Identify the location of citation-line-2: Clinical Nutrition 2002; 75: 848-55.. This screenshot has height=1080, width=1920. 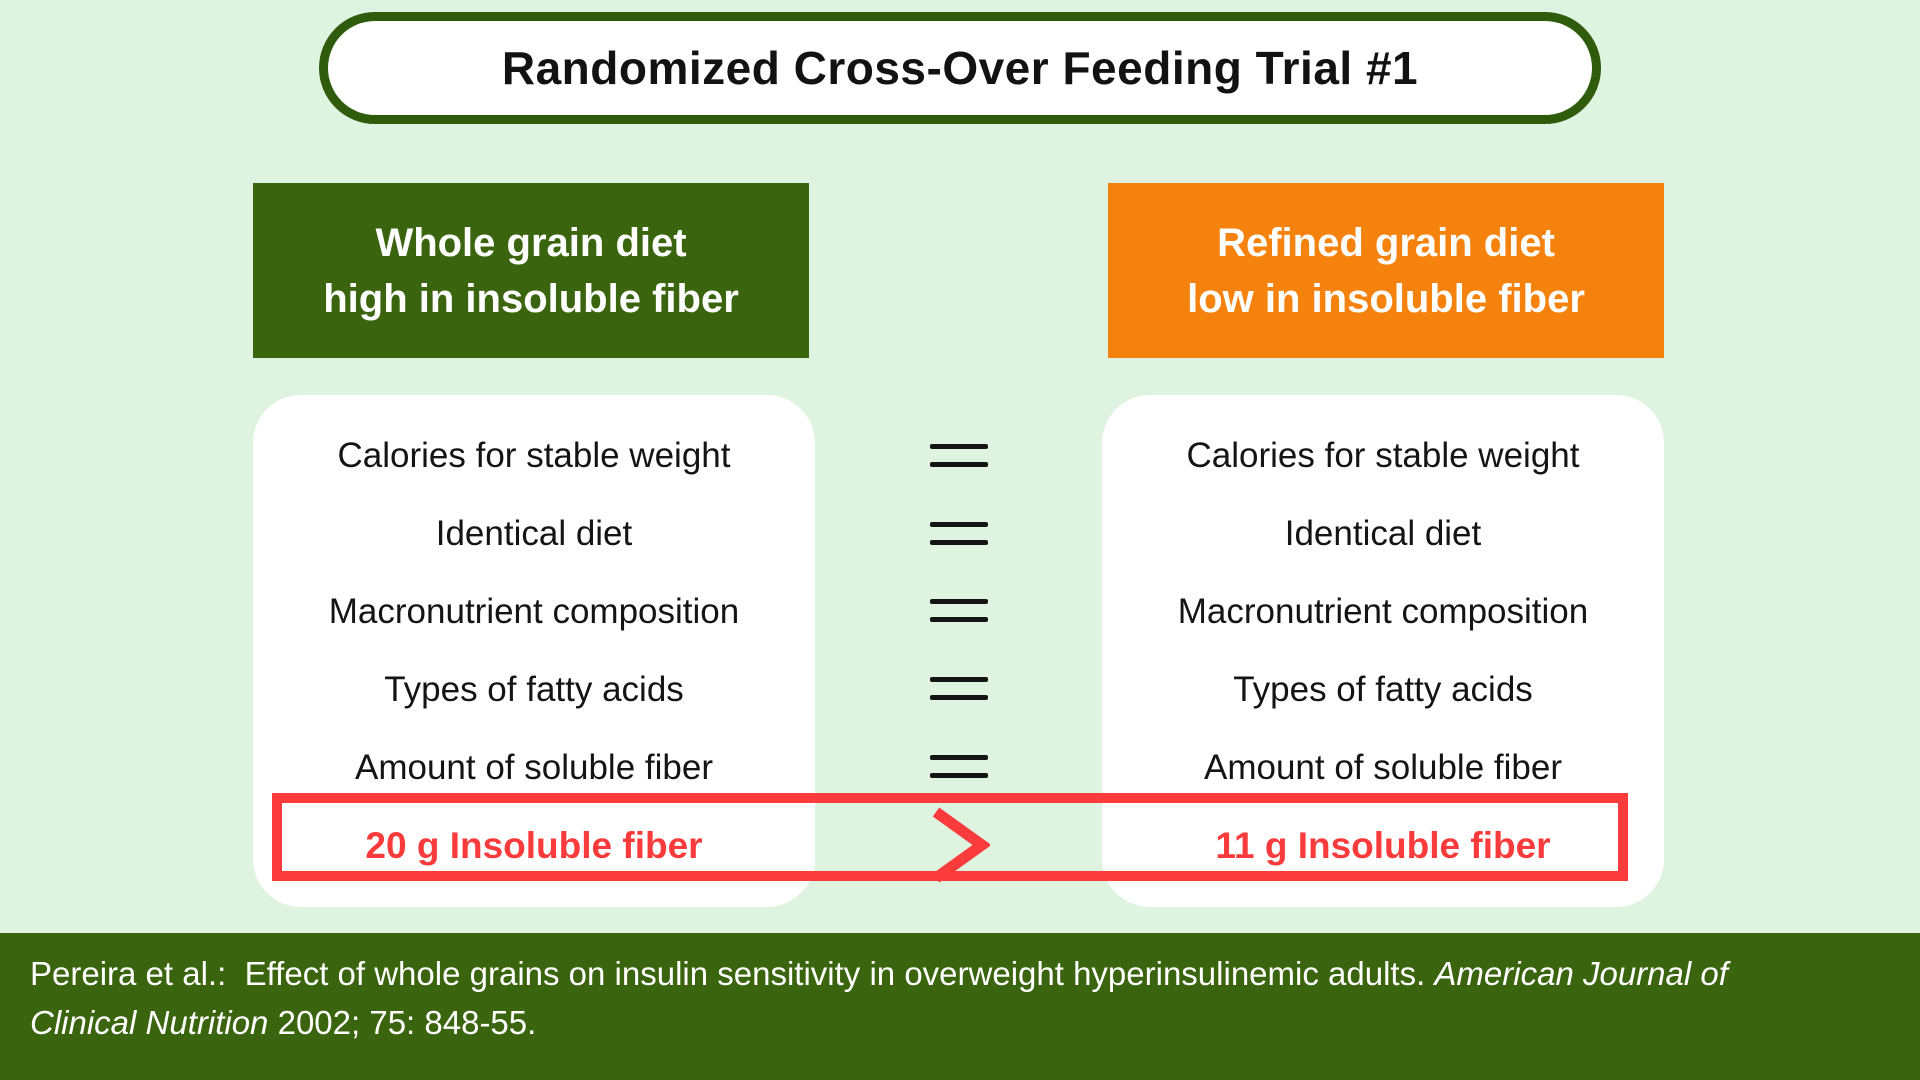
(960, 1022).